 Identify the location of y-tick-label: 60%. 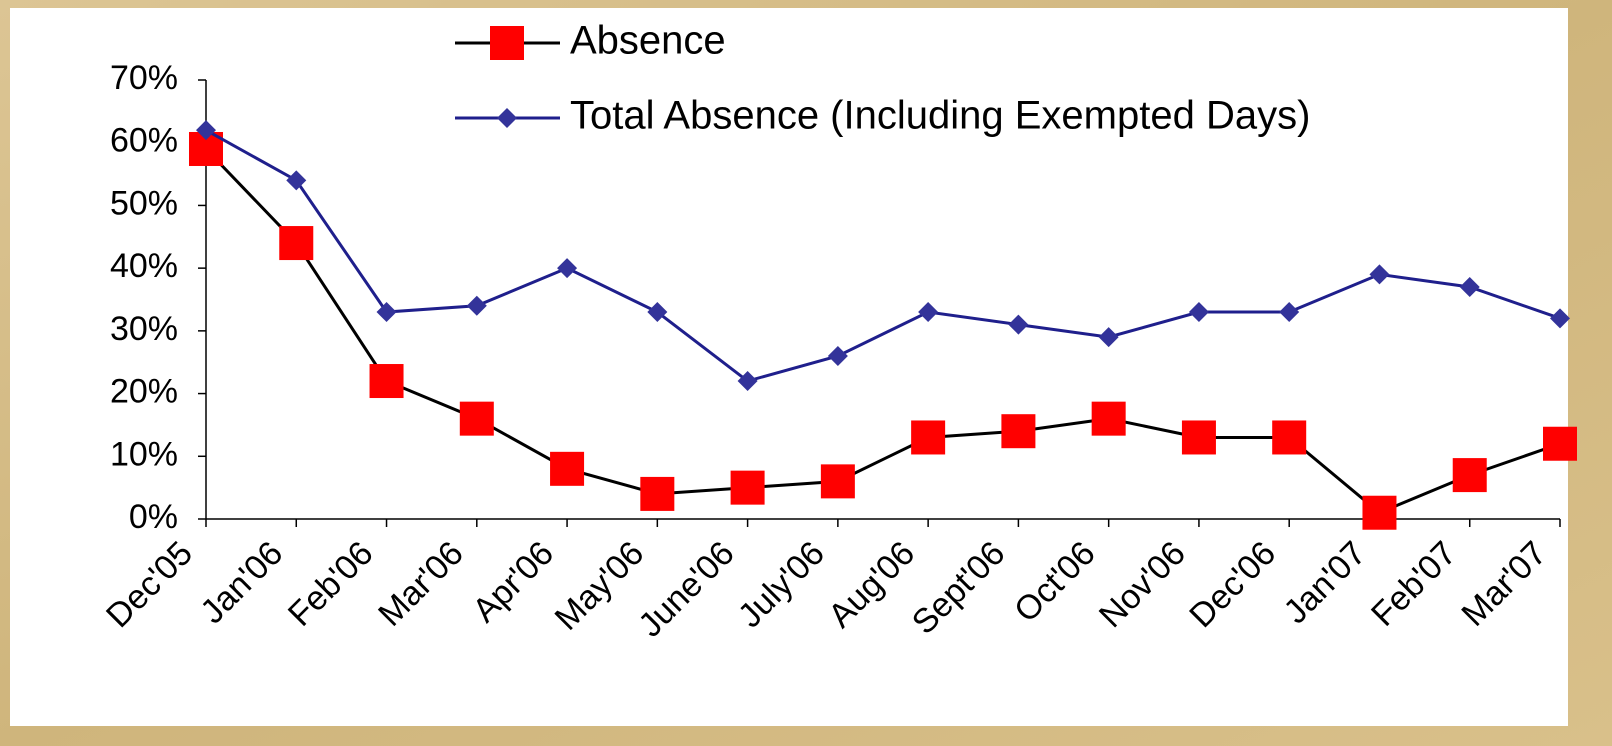
(144, 141).